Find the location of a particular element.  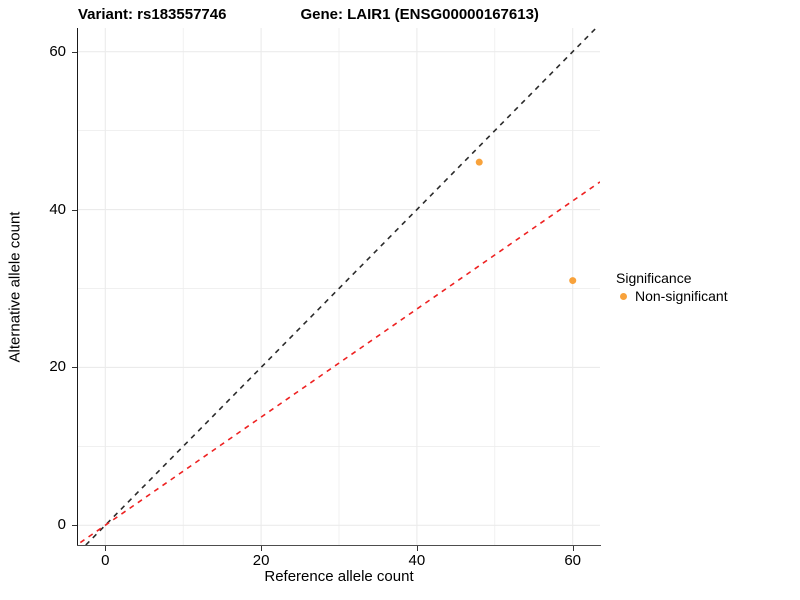

x-axis-line is located at coordinates (339, 545).